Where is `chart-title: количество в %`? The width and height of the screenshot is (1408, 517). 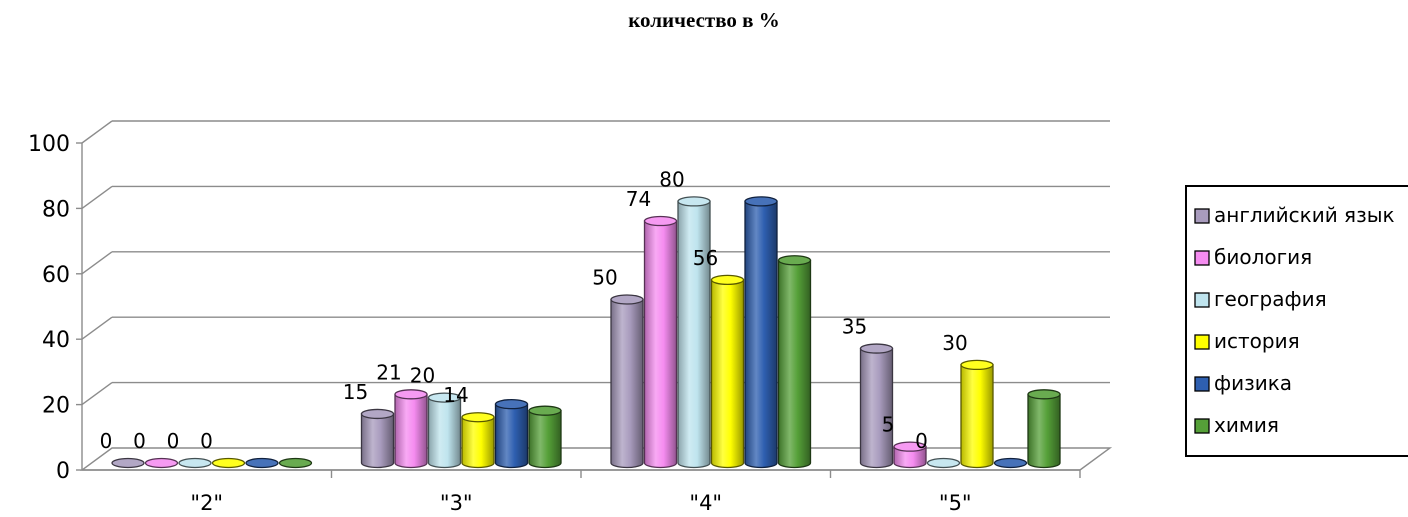
chart-title: количество в % is located at coordinates (704, 20).